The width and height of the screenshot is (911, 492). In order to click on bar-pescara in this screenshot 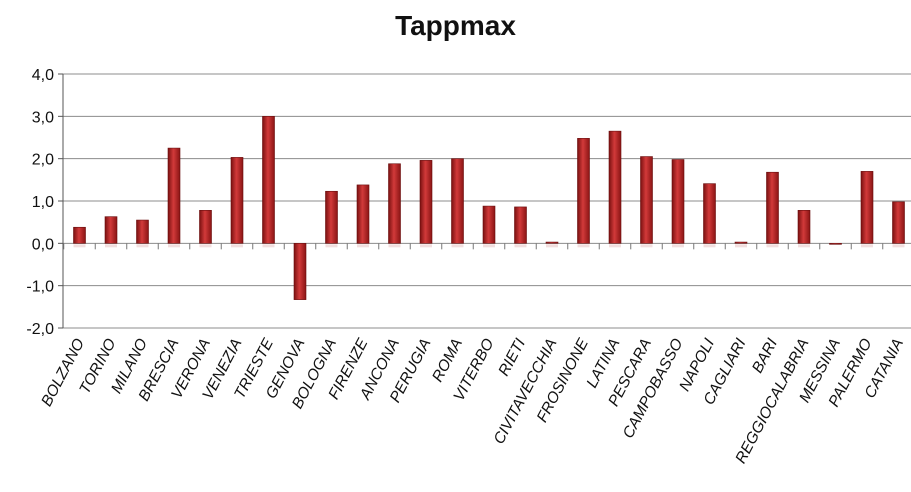, I will do `click(646, 200)`.